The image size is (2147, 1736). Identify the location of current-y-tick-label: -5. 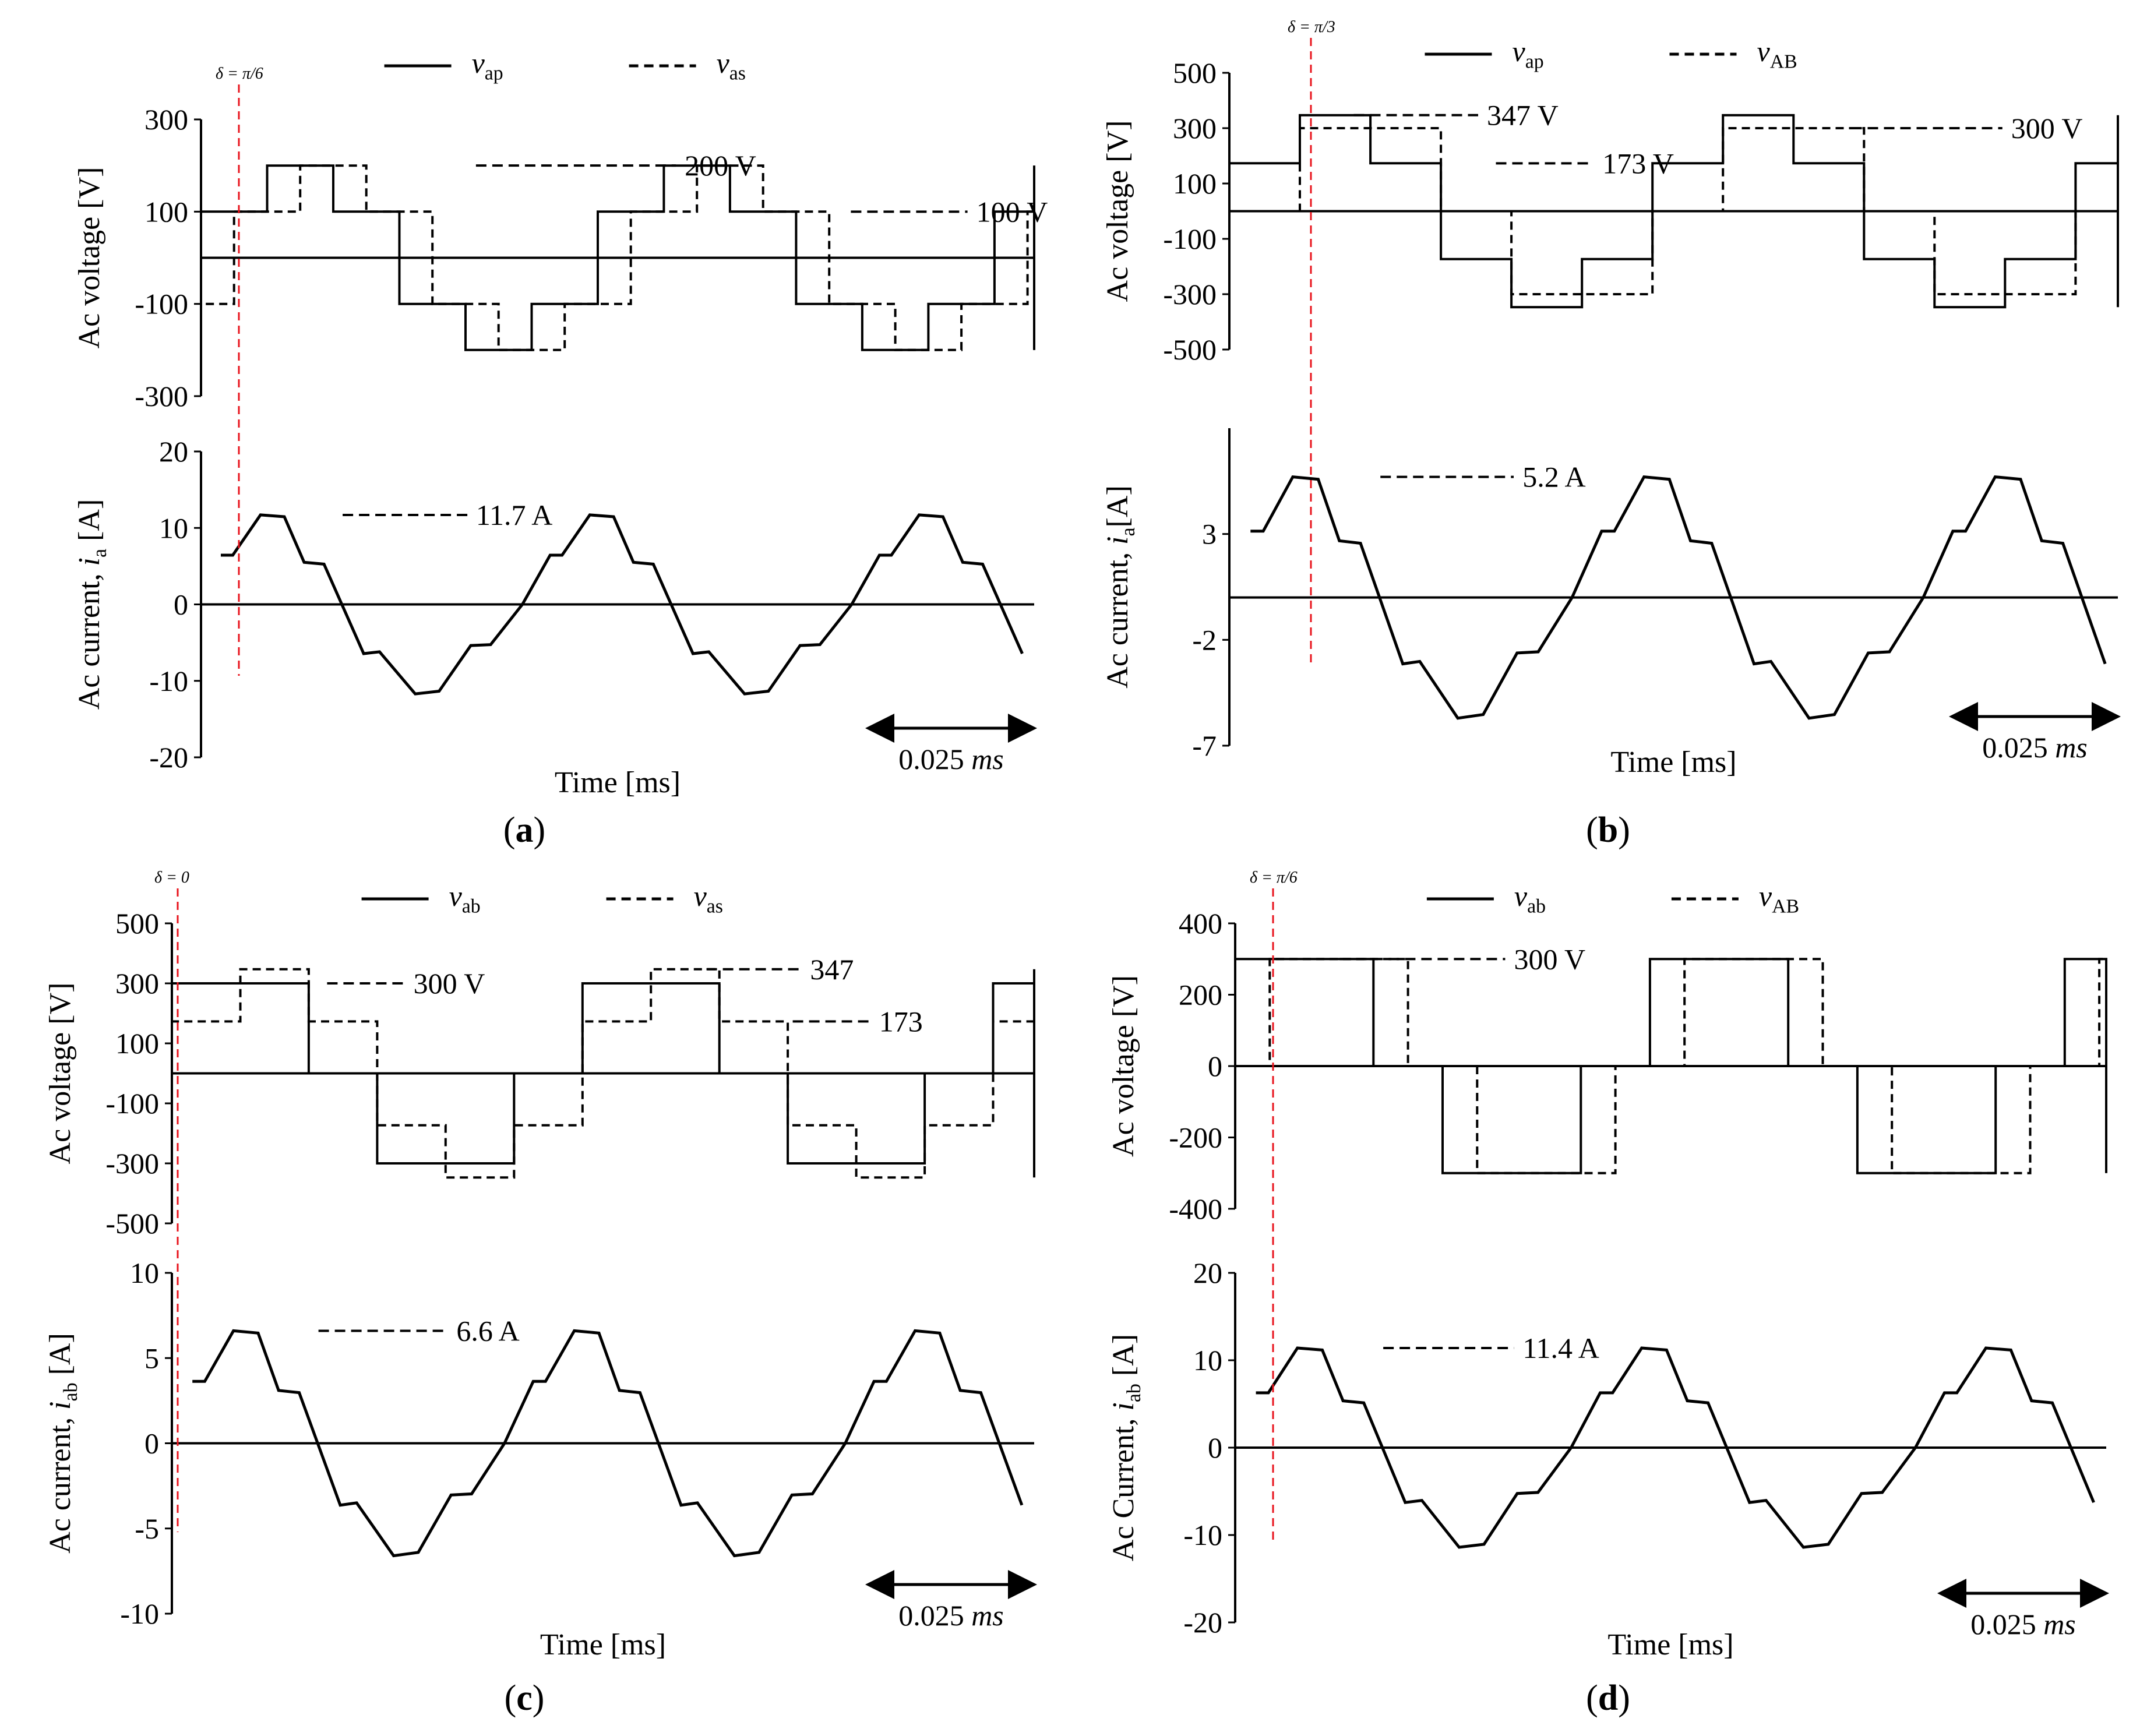
(147, 1528).